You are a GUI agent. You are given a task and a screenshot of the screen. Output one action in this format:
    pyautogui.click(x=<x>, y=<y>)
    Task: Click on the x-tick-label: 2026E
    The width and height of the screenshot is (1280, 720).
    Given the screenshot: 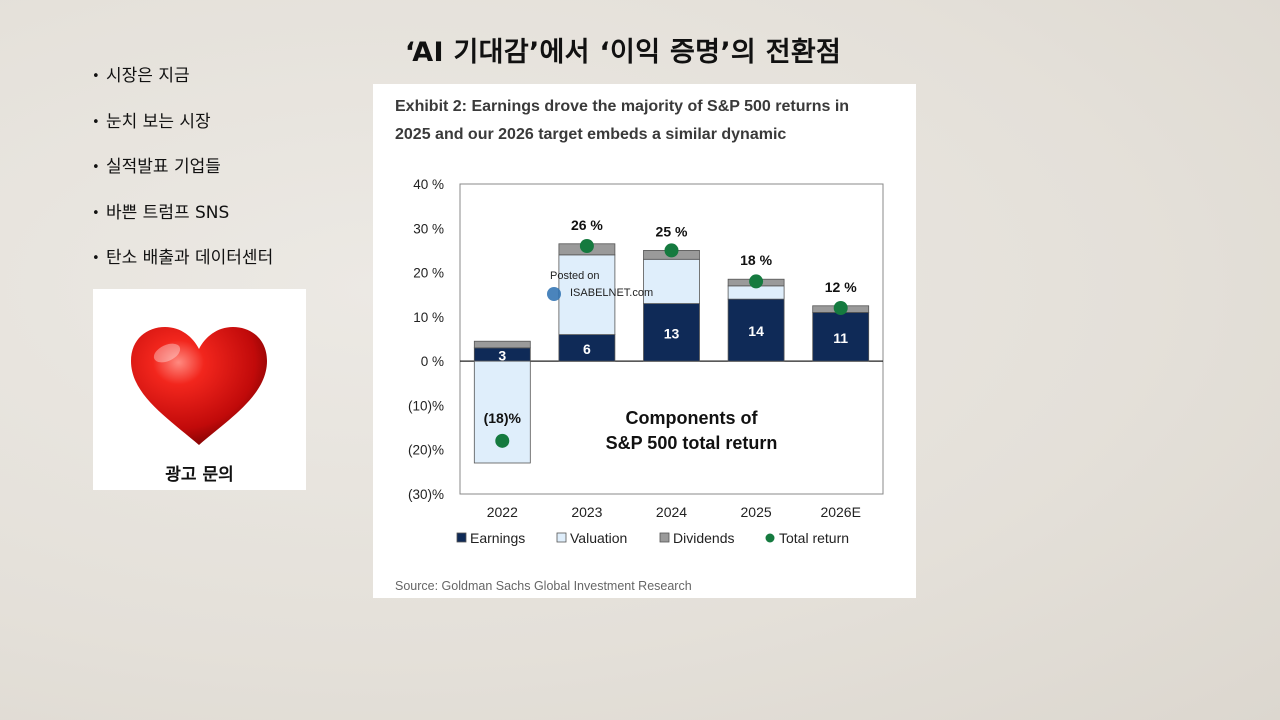 What is the action you would take?
    pyautogui.click(x=840, y=512)
    